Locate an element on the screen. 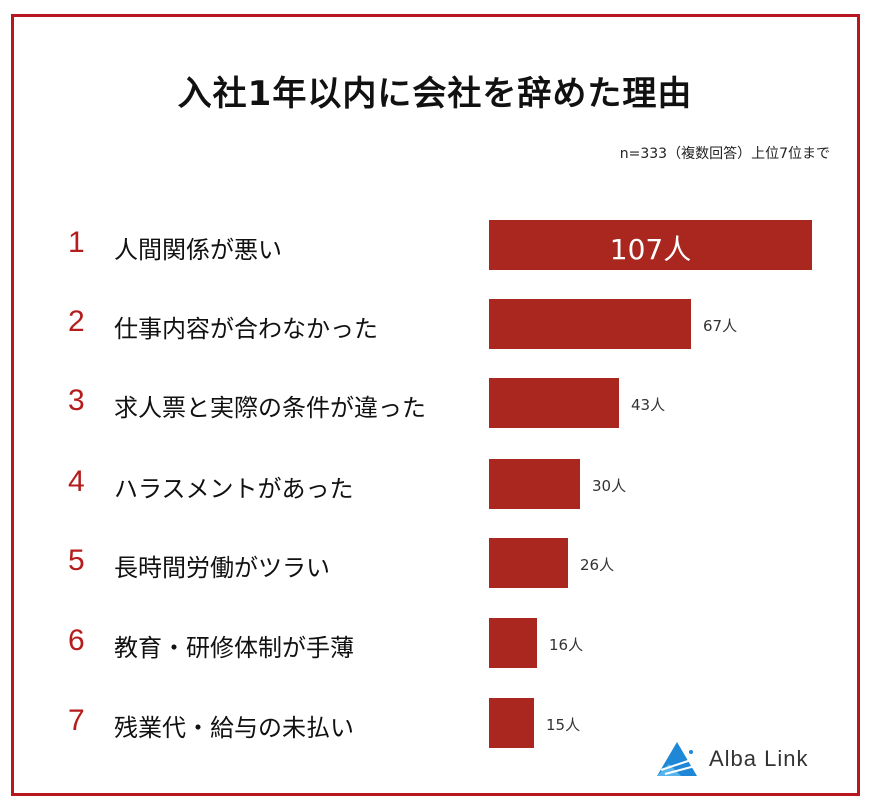  rank-number: 1 is located at coordinates (76, 242).